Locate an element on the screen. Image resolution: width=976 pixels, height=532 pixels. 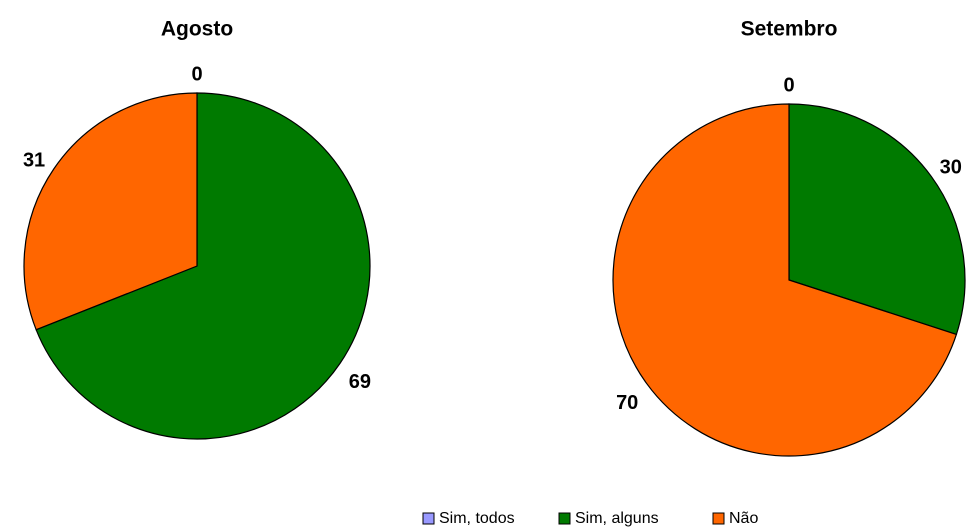
legend-label: Sim, todos is located at coordinates (477, 518).